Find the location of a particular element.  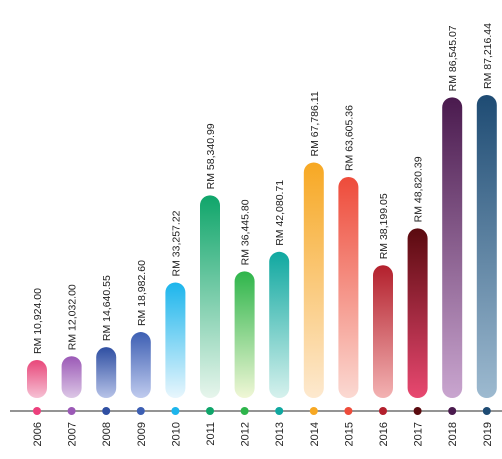

value-label-2009: RM 18,982.60 is located at coordinates (142, 293).